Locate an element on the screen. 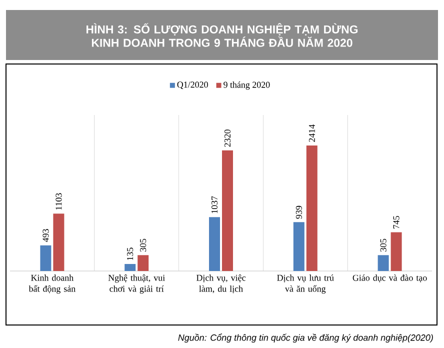 The image size is (444, 348). data-label: 493 is located at coordinates (45, 235).